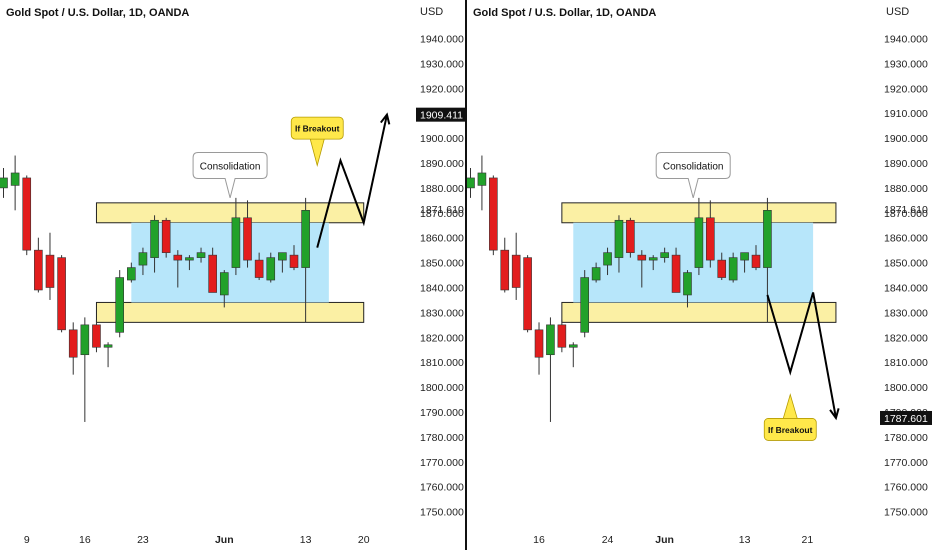  I want to click on right-y-tick-label: 1900.000, so click(906, 139).